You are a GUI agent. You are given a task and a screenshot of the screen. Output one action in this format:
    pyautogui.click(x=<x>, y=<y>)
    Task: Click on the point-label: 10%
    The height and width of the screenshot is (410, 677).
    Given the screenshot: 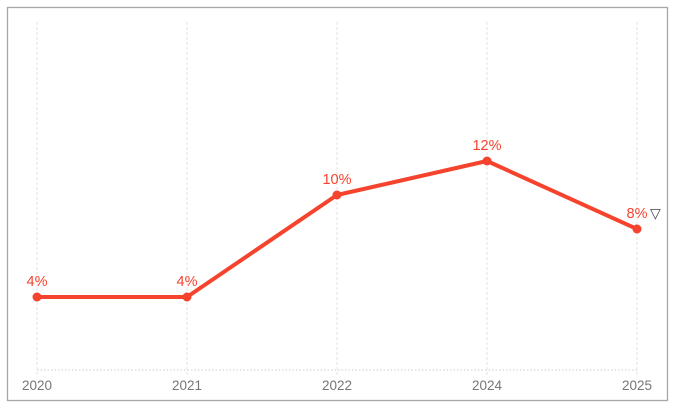 What is the action you would take?
    pyautogui.click(x=336, y=180)
    